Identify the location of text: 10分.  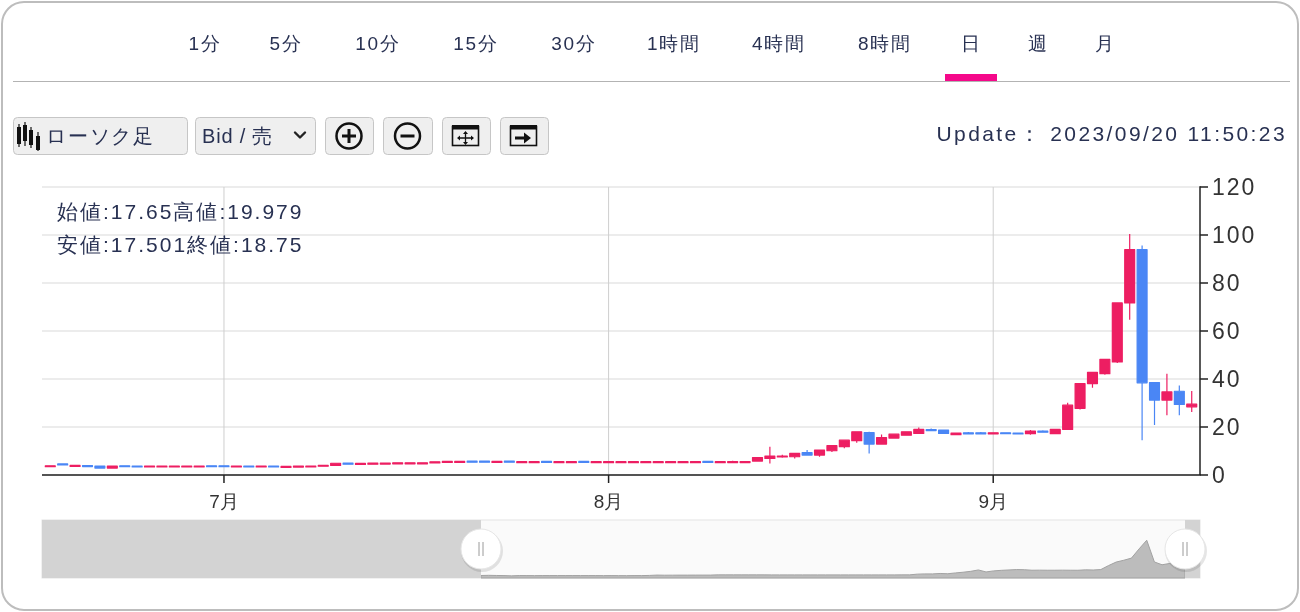
(378, 43).